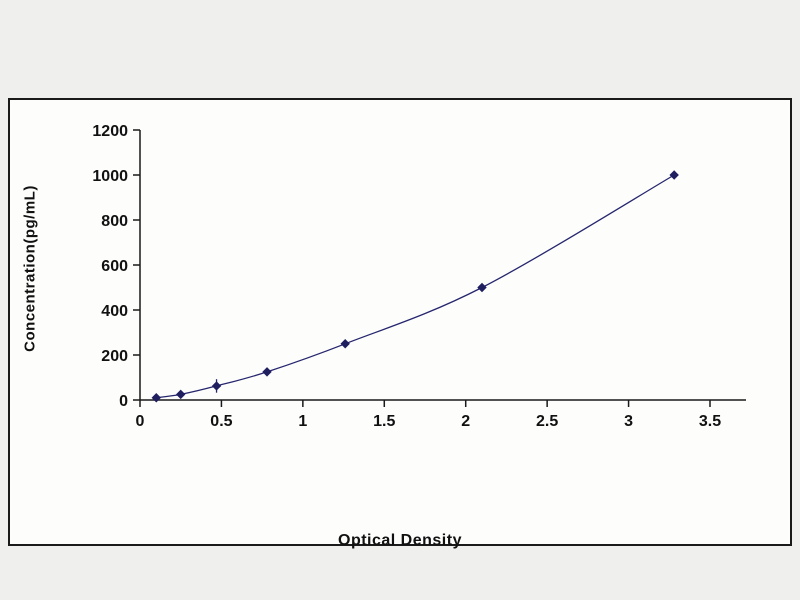  What do you see at coordinates (302, 421) in the screenshot?
I see `x-tick-label: 1` at bounding box center [302, 421].